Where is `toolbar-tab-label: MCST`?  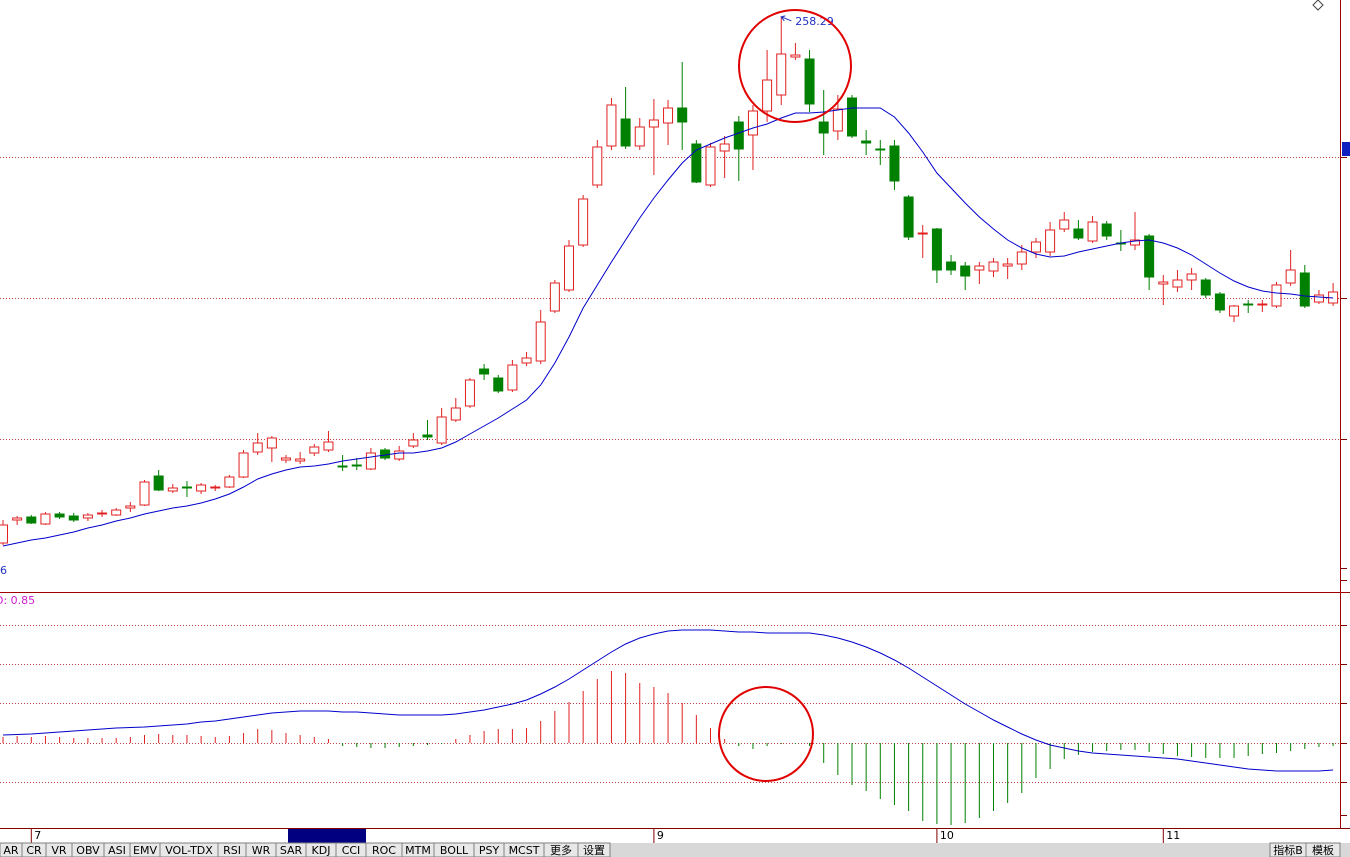 toolbar-tab-label: MCST is located at coordinates (524, 850).